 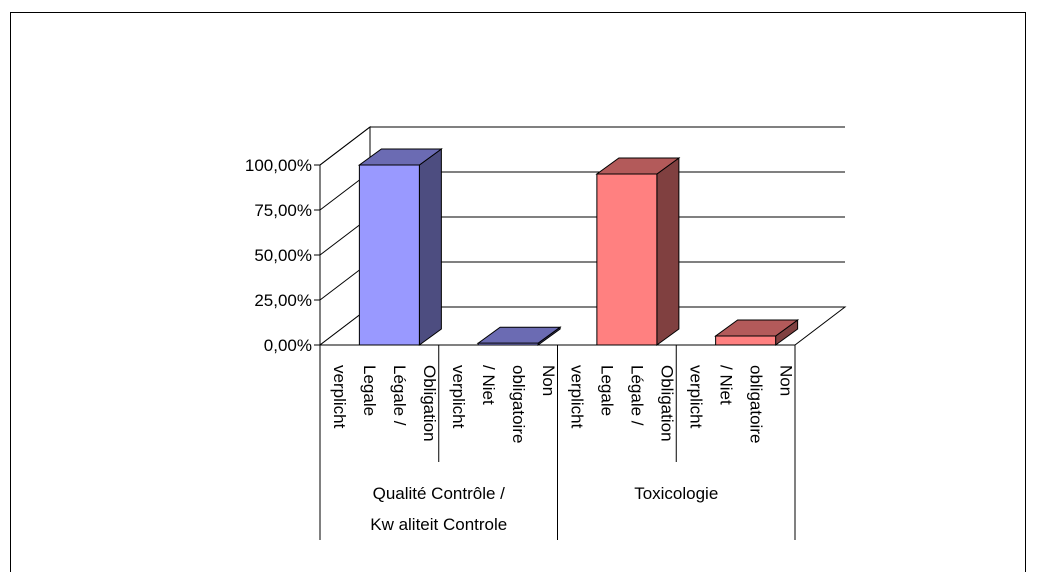 I want to click on y-tick-label: 75,00%, so click(x=283, y=210).